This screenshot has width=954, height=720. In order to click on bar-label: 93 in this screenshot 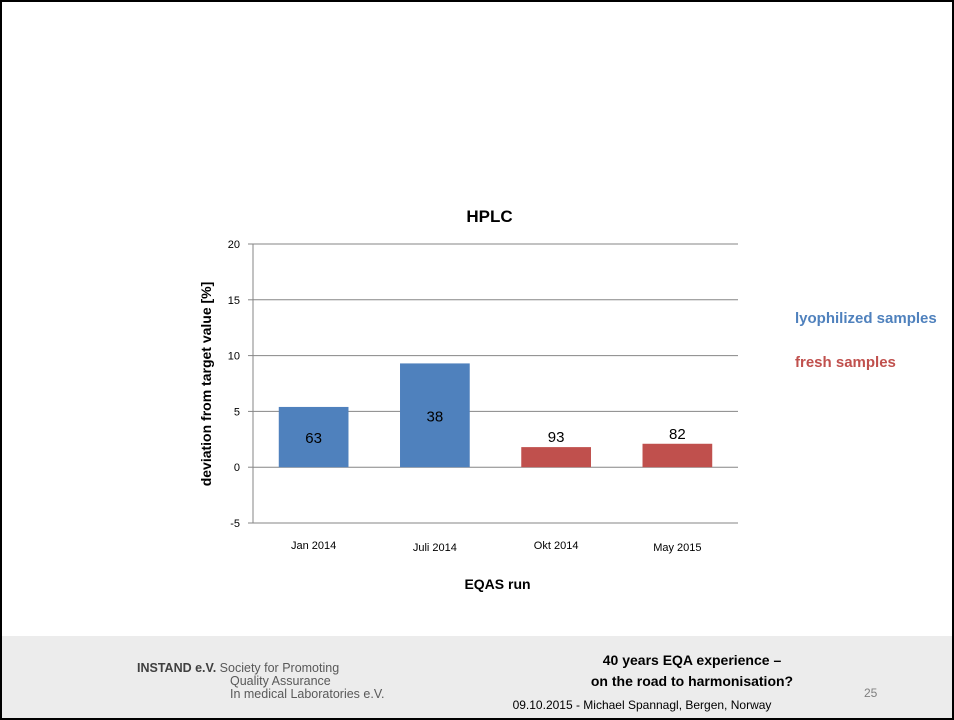, I will do `click(556, 437)`.